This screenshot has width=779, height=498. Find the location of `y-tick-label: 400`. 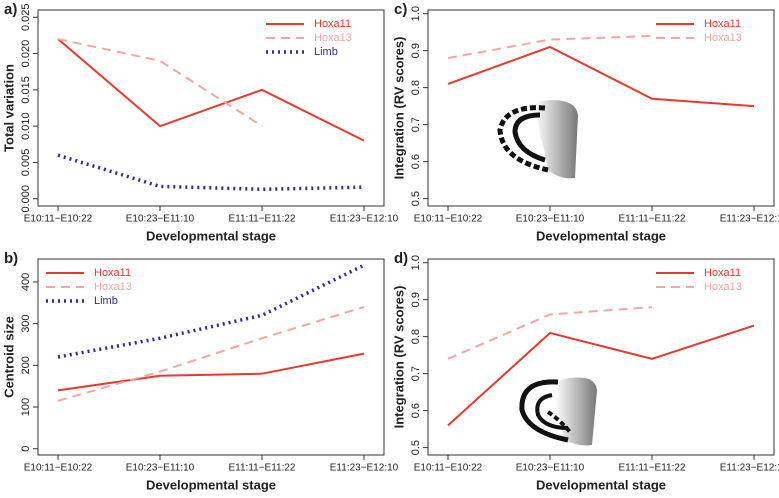

y-tick-label: 400 is located at coordinates (26, 282).